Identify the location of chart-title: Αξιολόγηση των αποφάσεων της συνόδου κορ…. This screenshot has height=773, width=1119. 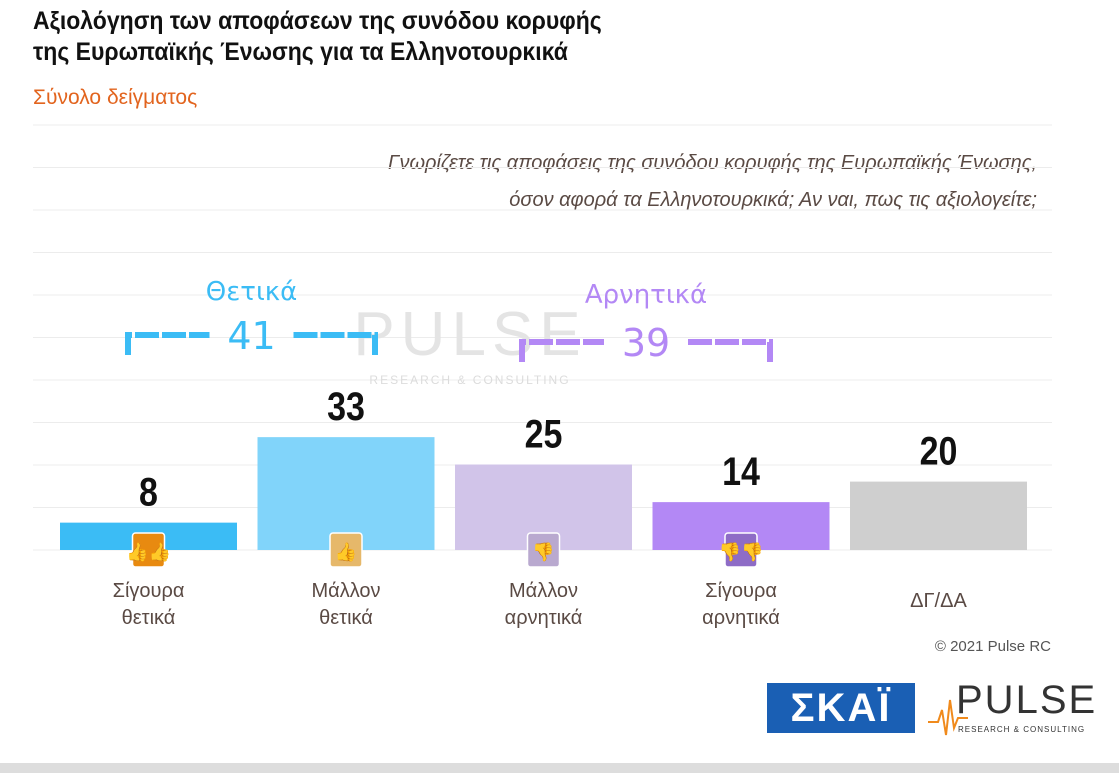
(317, 37).